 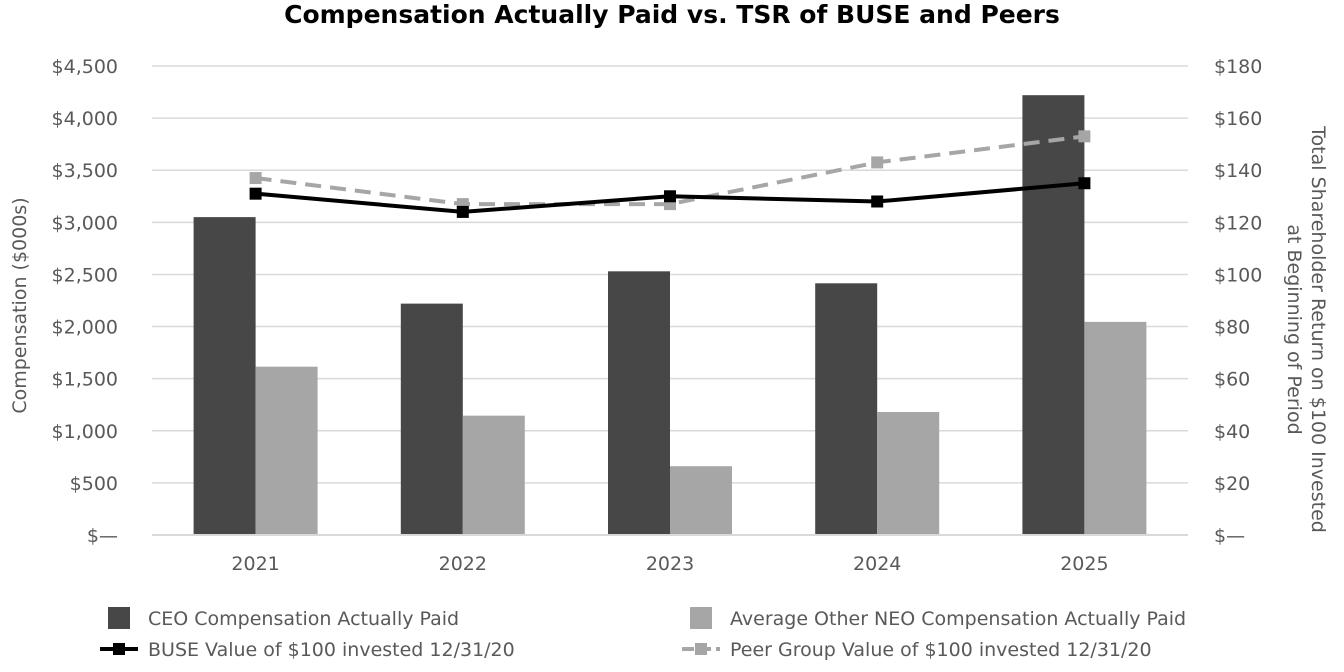 What do you see at coordinates (85, 380) in the screenshot?
I see `y-tick-label: $1,500` at bounding box center [85, 380].